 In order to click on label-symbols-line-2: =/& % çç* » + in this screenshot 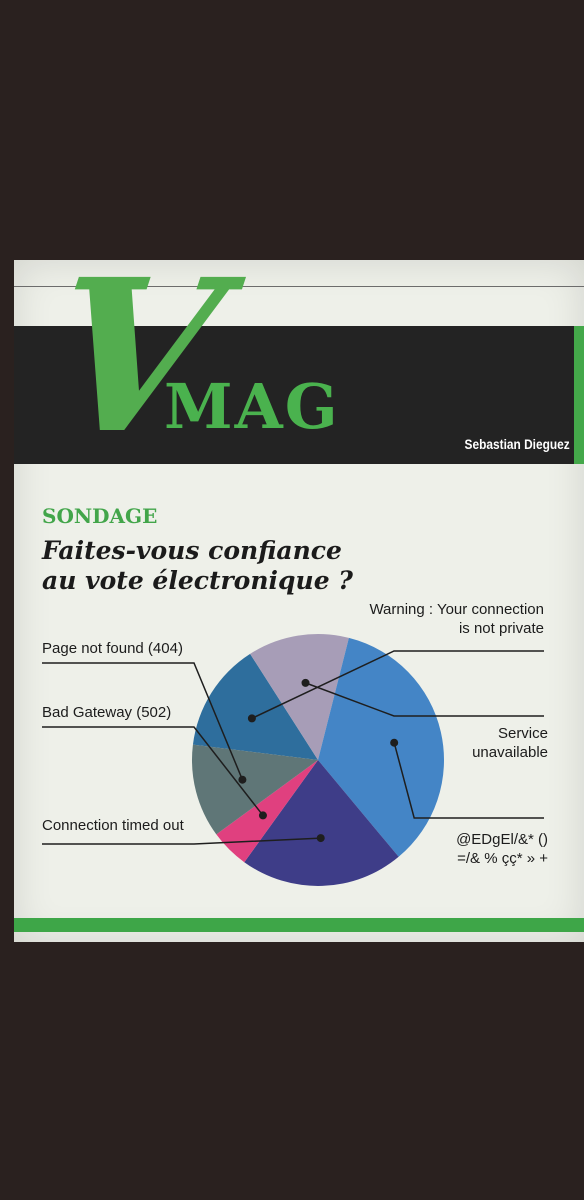, I will do `click(502, 858)`.